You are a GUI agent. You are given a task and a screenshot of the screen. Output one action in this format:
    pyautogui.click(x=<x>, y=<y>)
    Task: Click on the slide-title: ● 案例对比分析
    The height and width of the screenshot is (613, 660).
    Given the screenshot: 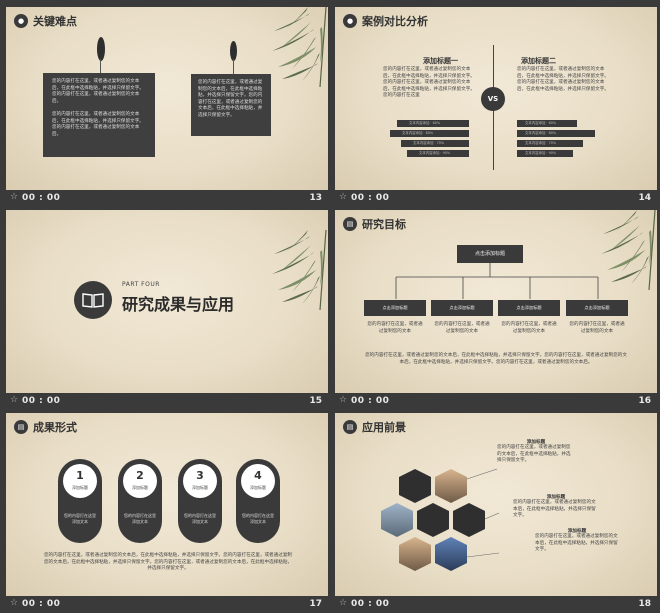 What is the action you would take?
    pyautogui.click(x=385, y=21)
    